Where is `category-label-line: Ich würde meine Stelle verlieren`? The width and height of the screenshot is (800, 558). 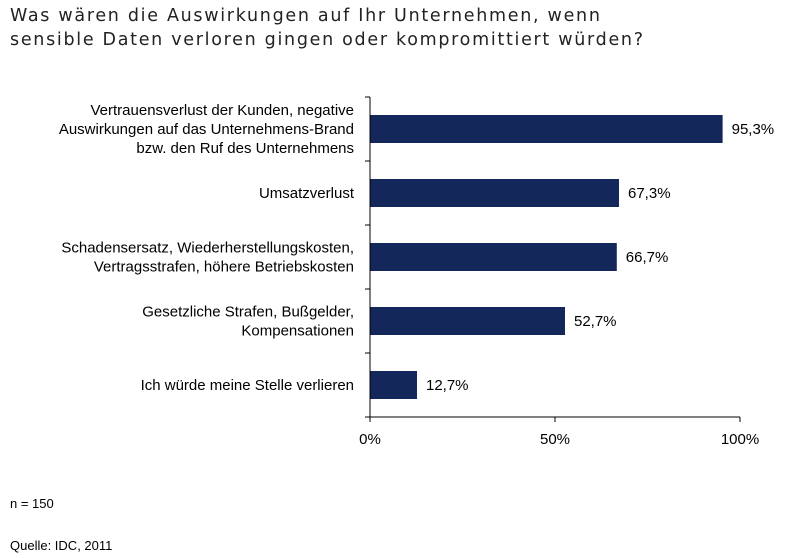 category-label-line: Ich würde meine Stelle verlieren is located at coordinates (247, 385).